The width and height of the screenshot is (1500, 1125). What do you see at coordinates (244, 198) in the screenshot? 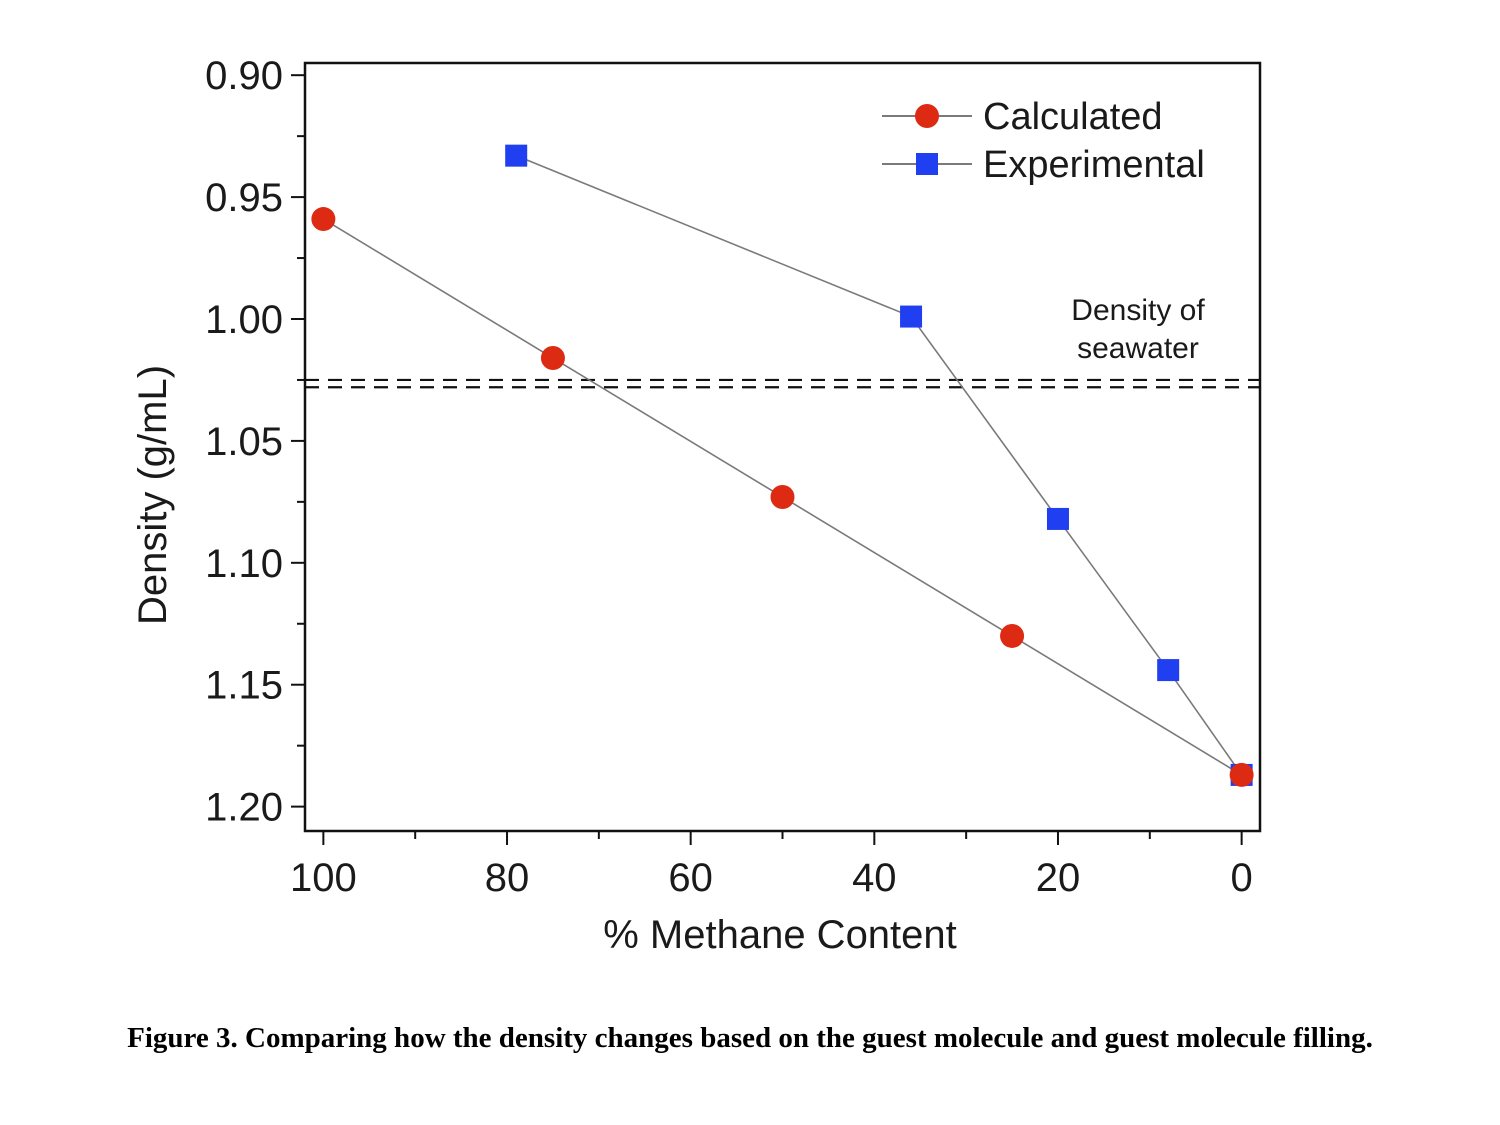
I see `y-tick-label: 0.95` at bounding box center [244, 198].